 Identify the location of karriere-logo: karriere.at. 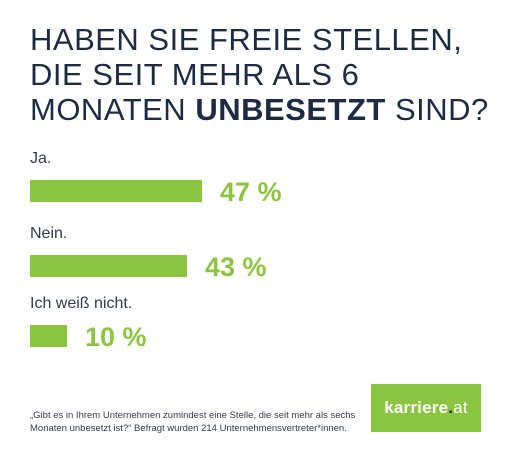
(426, 408).